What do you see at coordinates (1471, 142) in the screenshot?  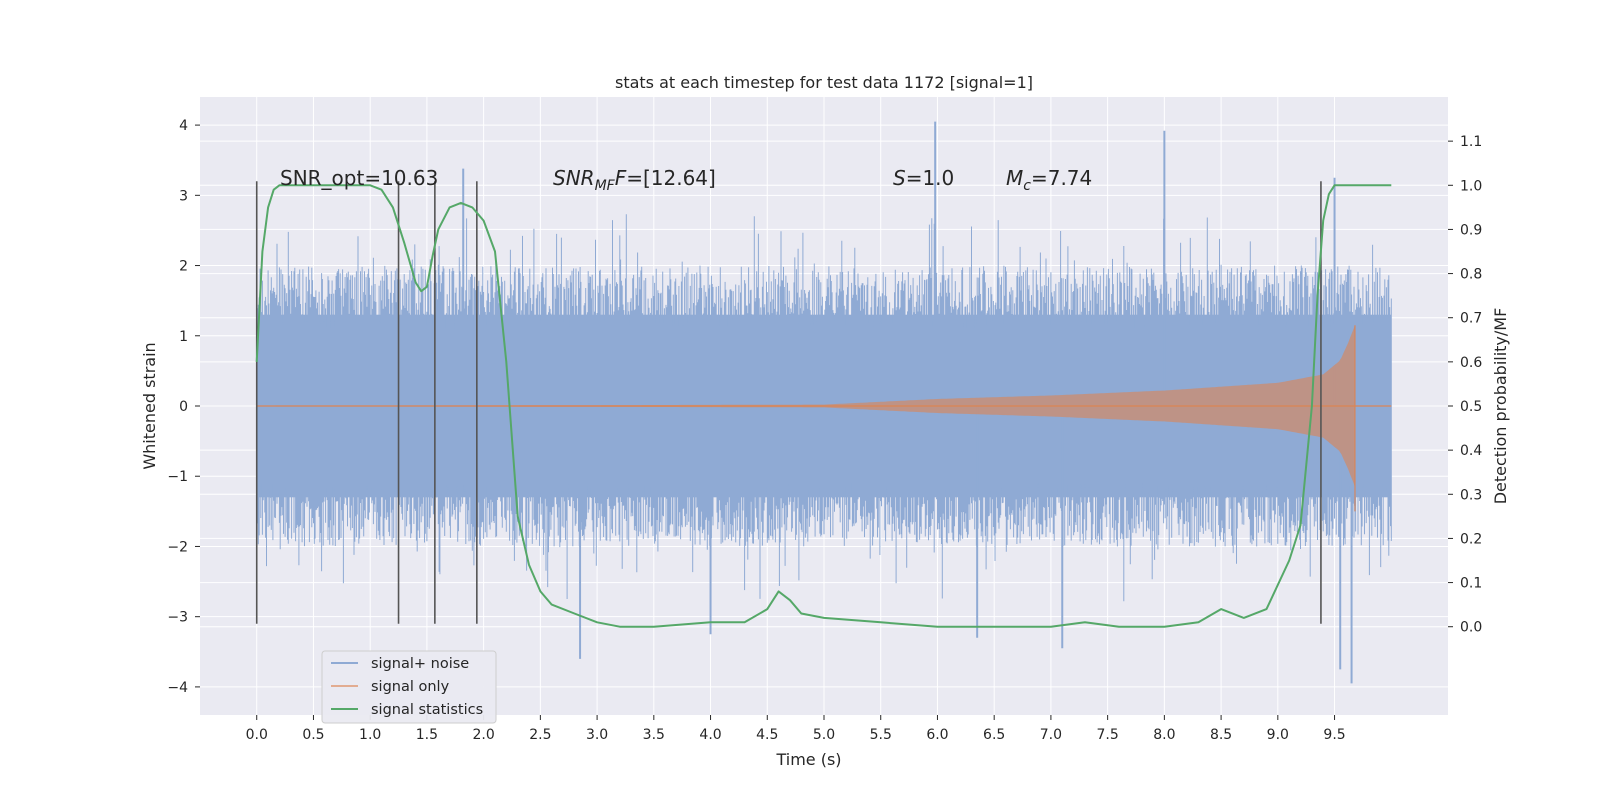 I see `y-right-tick-label-0: 1.1` at bounding box center [1471, 142].